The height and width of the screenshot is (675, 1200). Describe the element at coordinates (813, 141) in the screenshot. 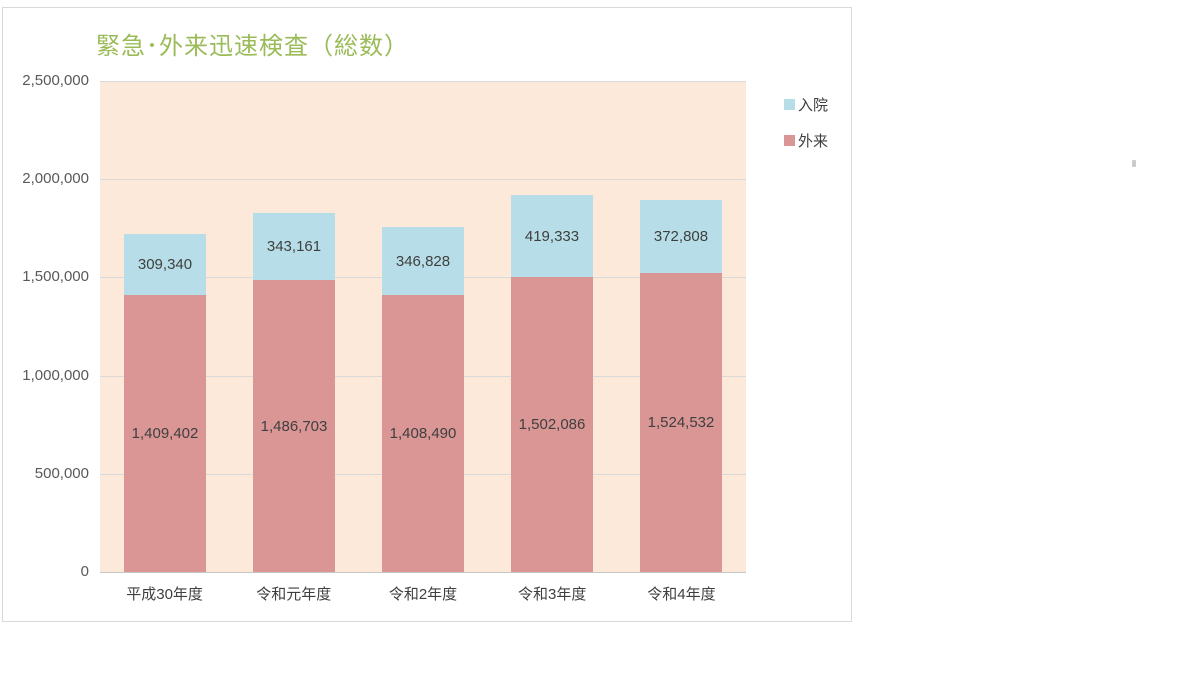

I see `legend-label: 外来` at that location.